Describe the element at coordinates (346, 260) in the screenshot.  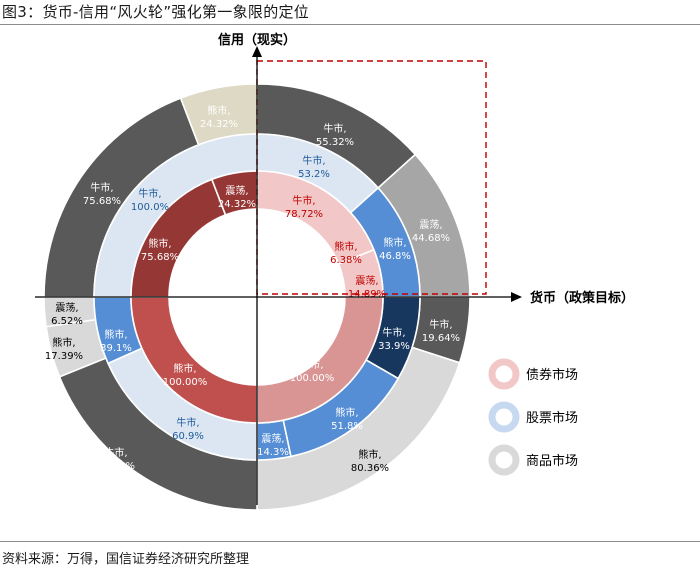
I see `label-bond-bear-a-value: 6.38%` at that location.